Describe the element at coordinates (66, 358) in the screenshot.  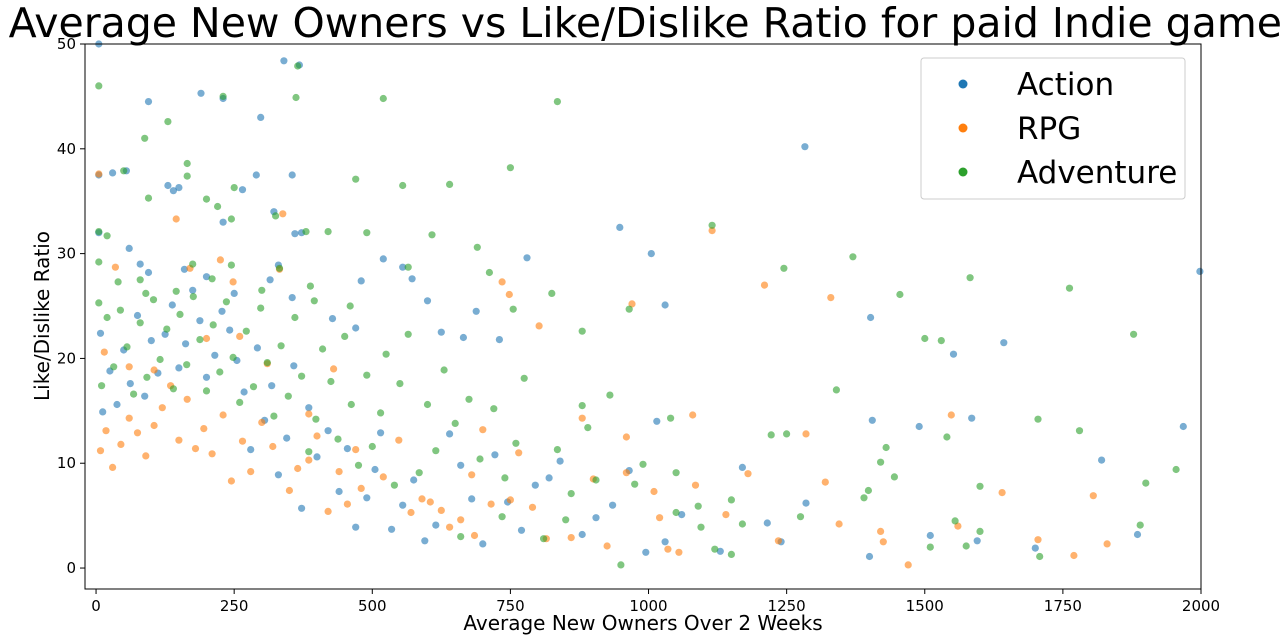
I see `y-tick-label: 20` at that location.